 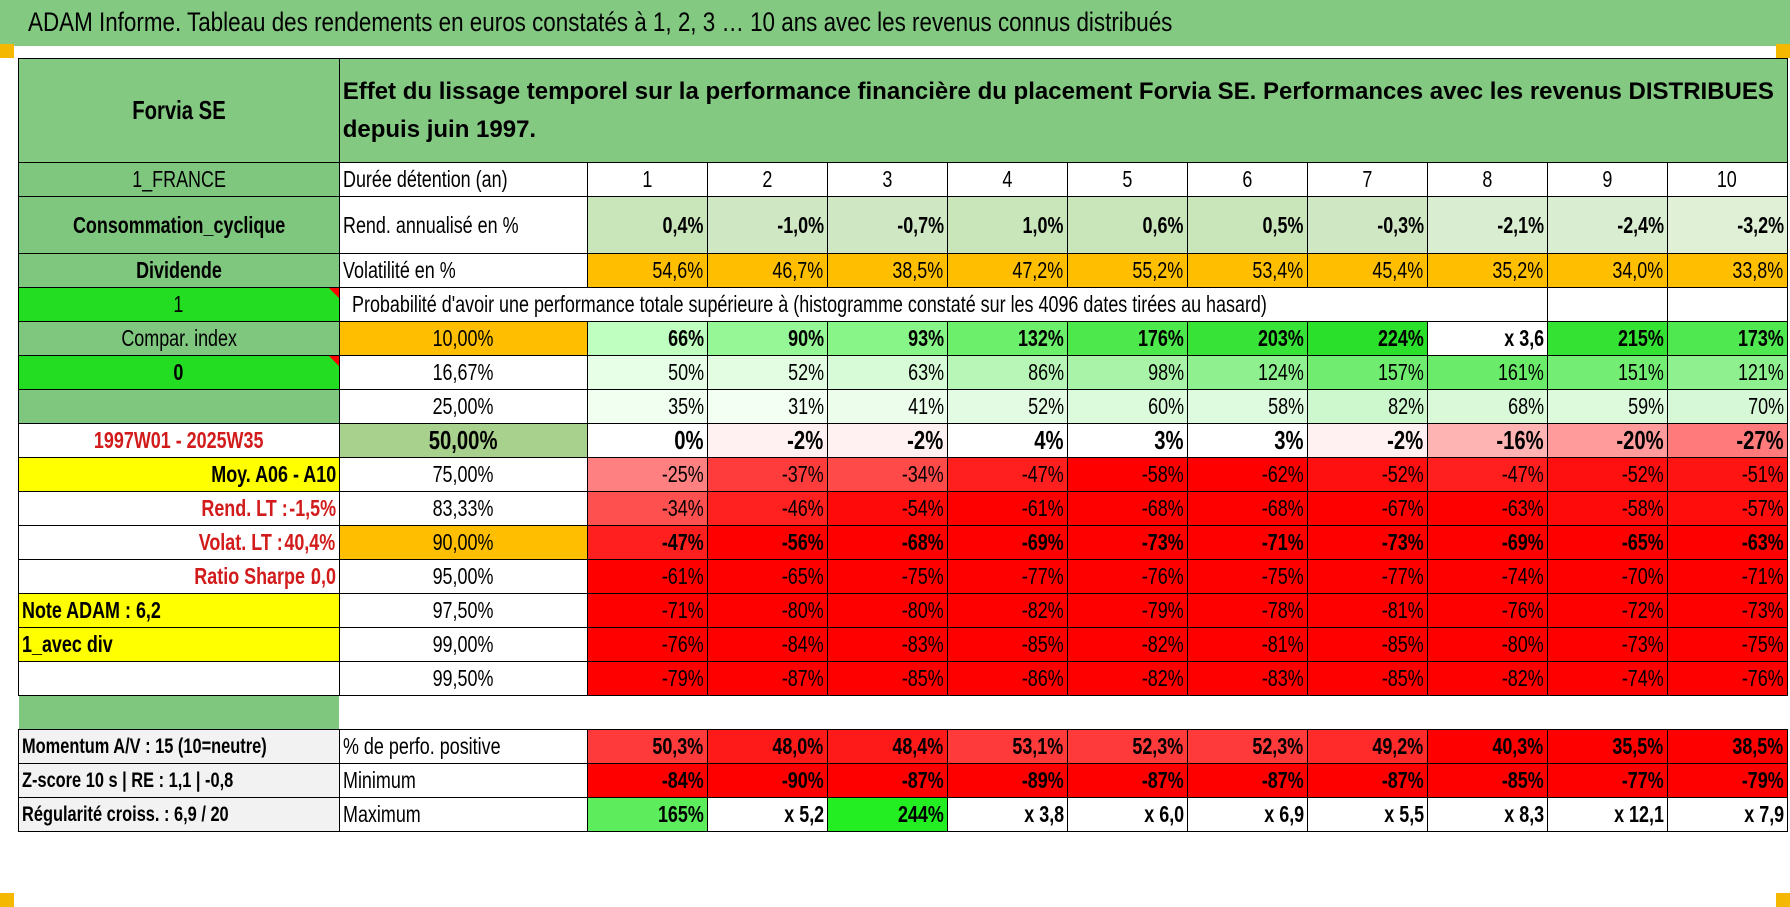 What do you see at coordinates (685, 372) in the screenshot?
I see `cell-text: 50%` at bounding box center [685, 372].